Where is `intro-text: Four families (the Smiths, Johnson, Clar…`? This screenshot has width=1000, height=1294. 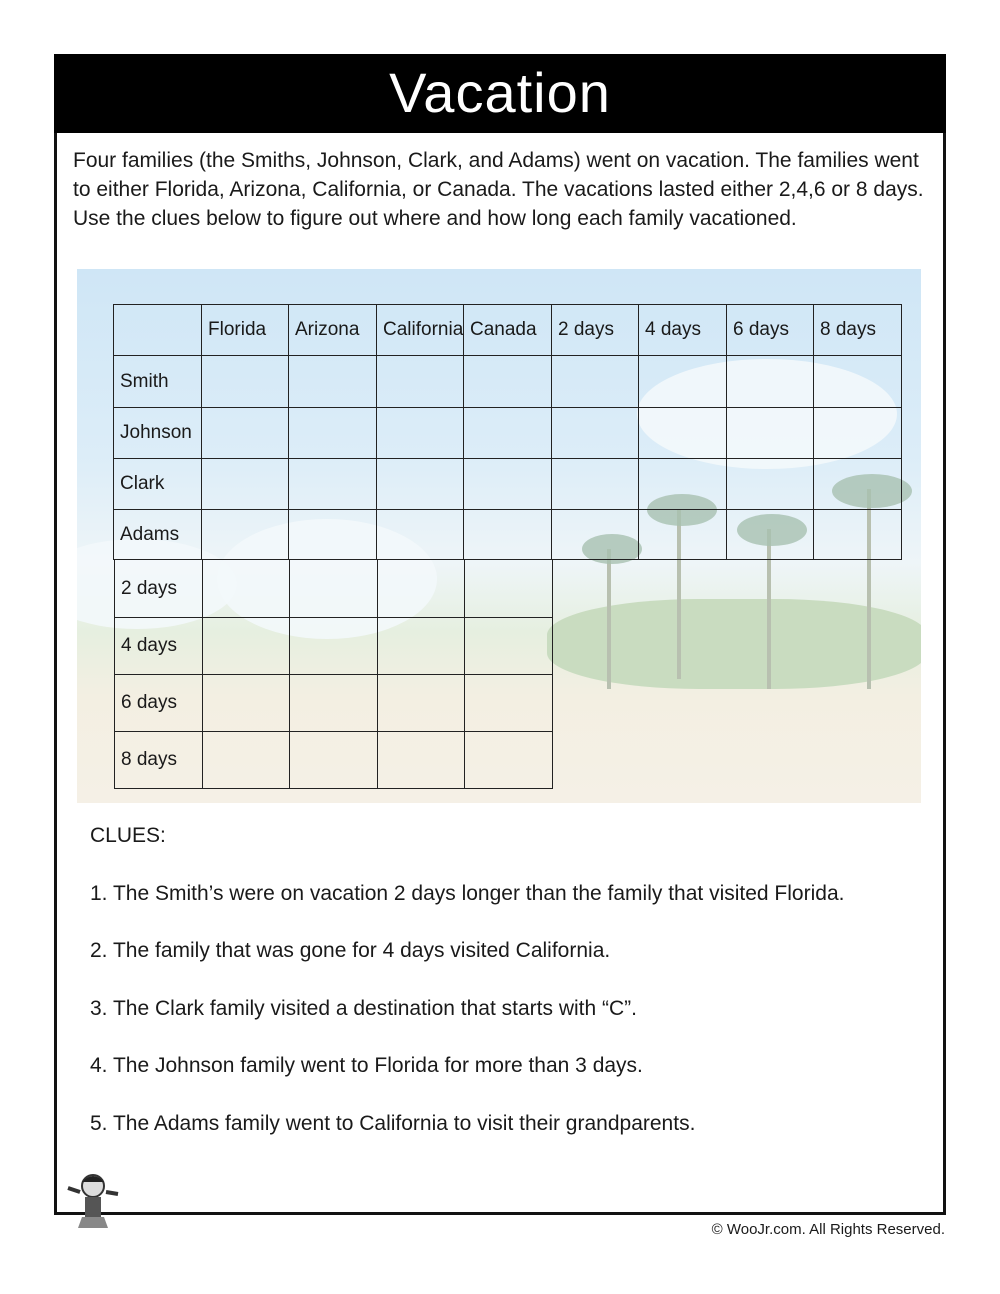
intro-text: Four families (the Smiths, Johnson, Clar… is located at coordinates (498, 189).